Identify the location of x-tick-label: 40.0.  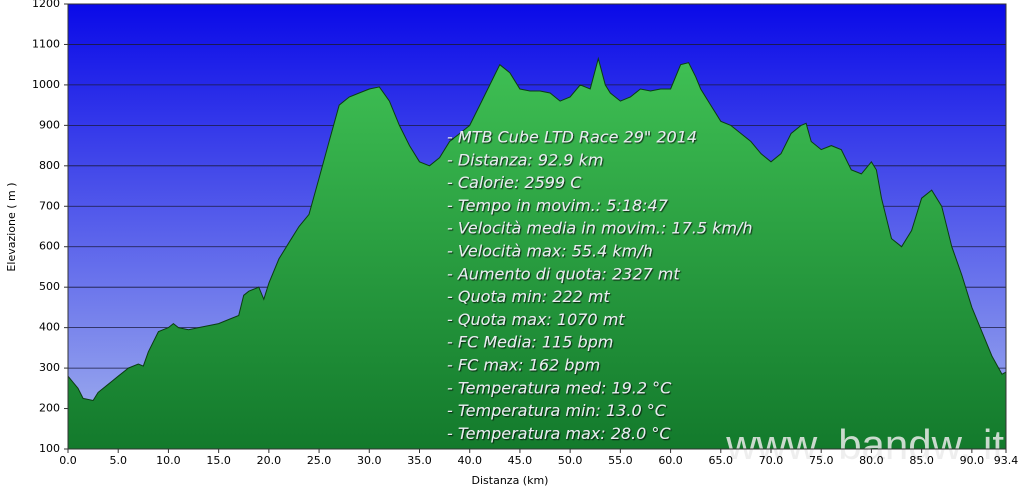
(469, 460).